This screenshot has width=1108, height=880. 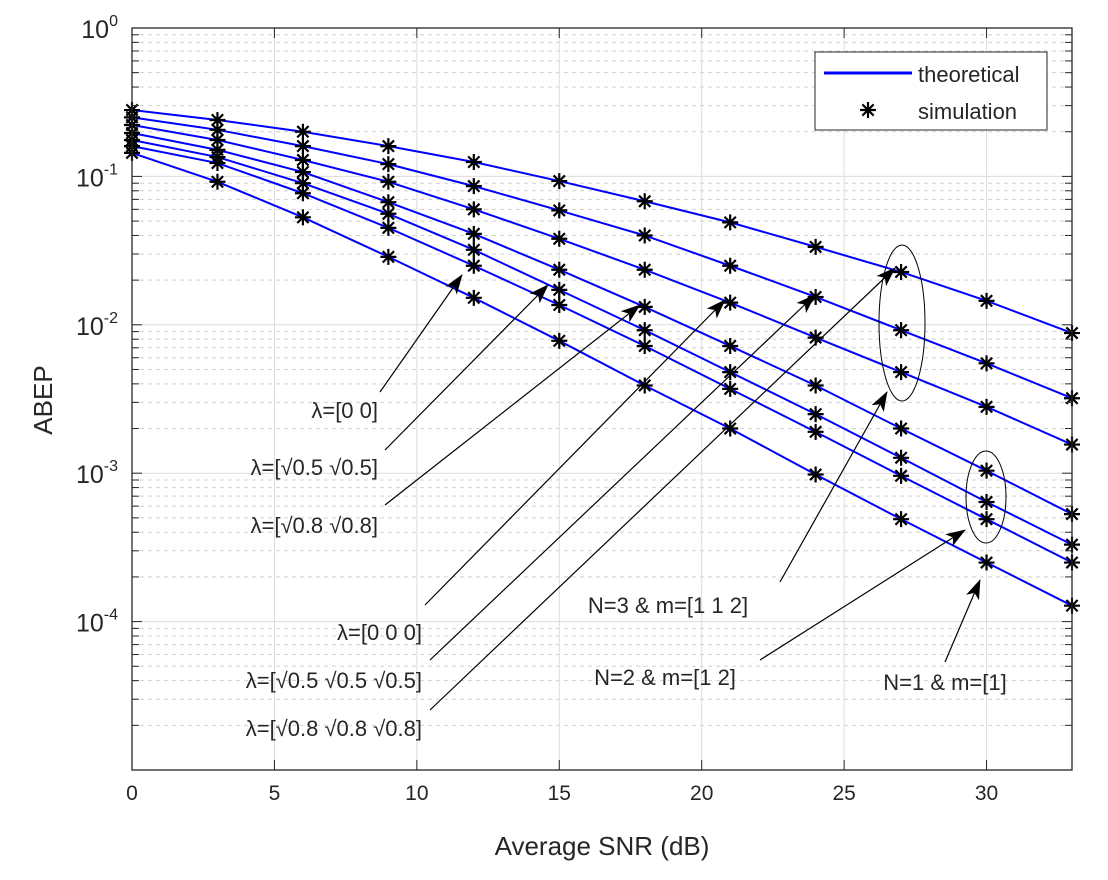 What do you see at coordinates (97, 473) in the screenshot?
I see `y-tick-label: 10⁻³` at bounding box center [97, 473].